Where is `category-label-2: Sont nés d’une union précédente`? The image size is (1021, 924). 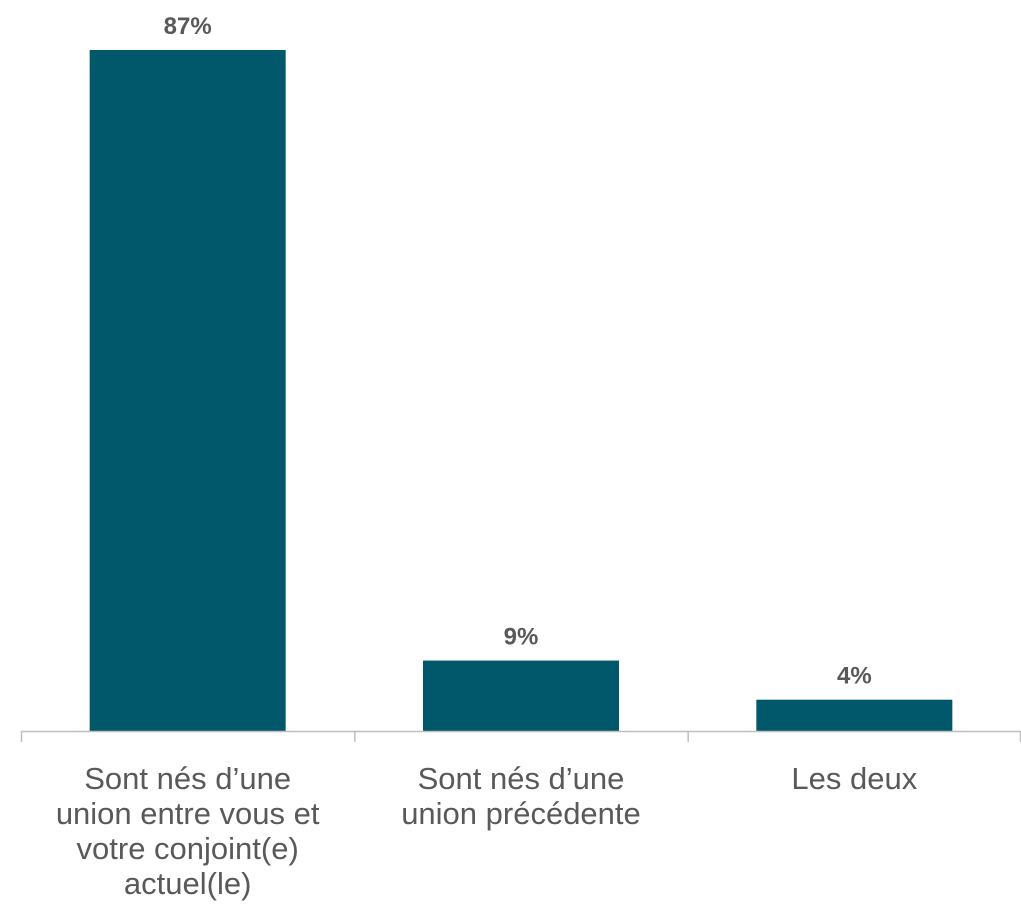 category-label-2: Sont nés d’une union précédente is located at coordinates (521, 796).